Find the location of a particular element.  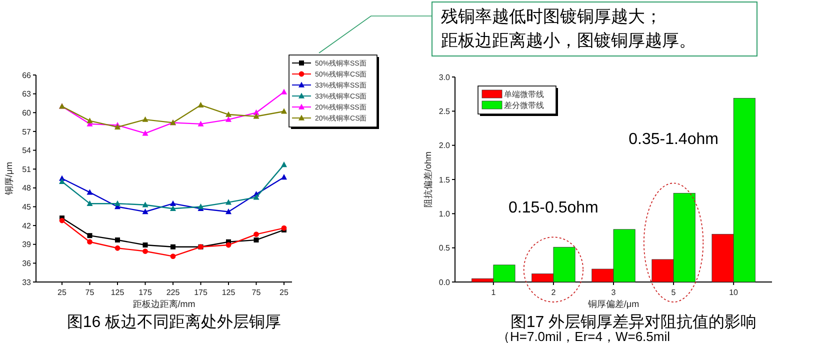

y-tick-label: 39 is located at coordinates (27, 245).